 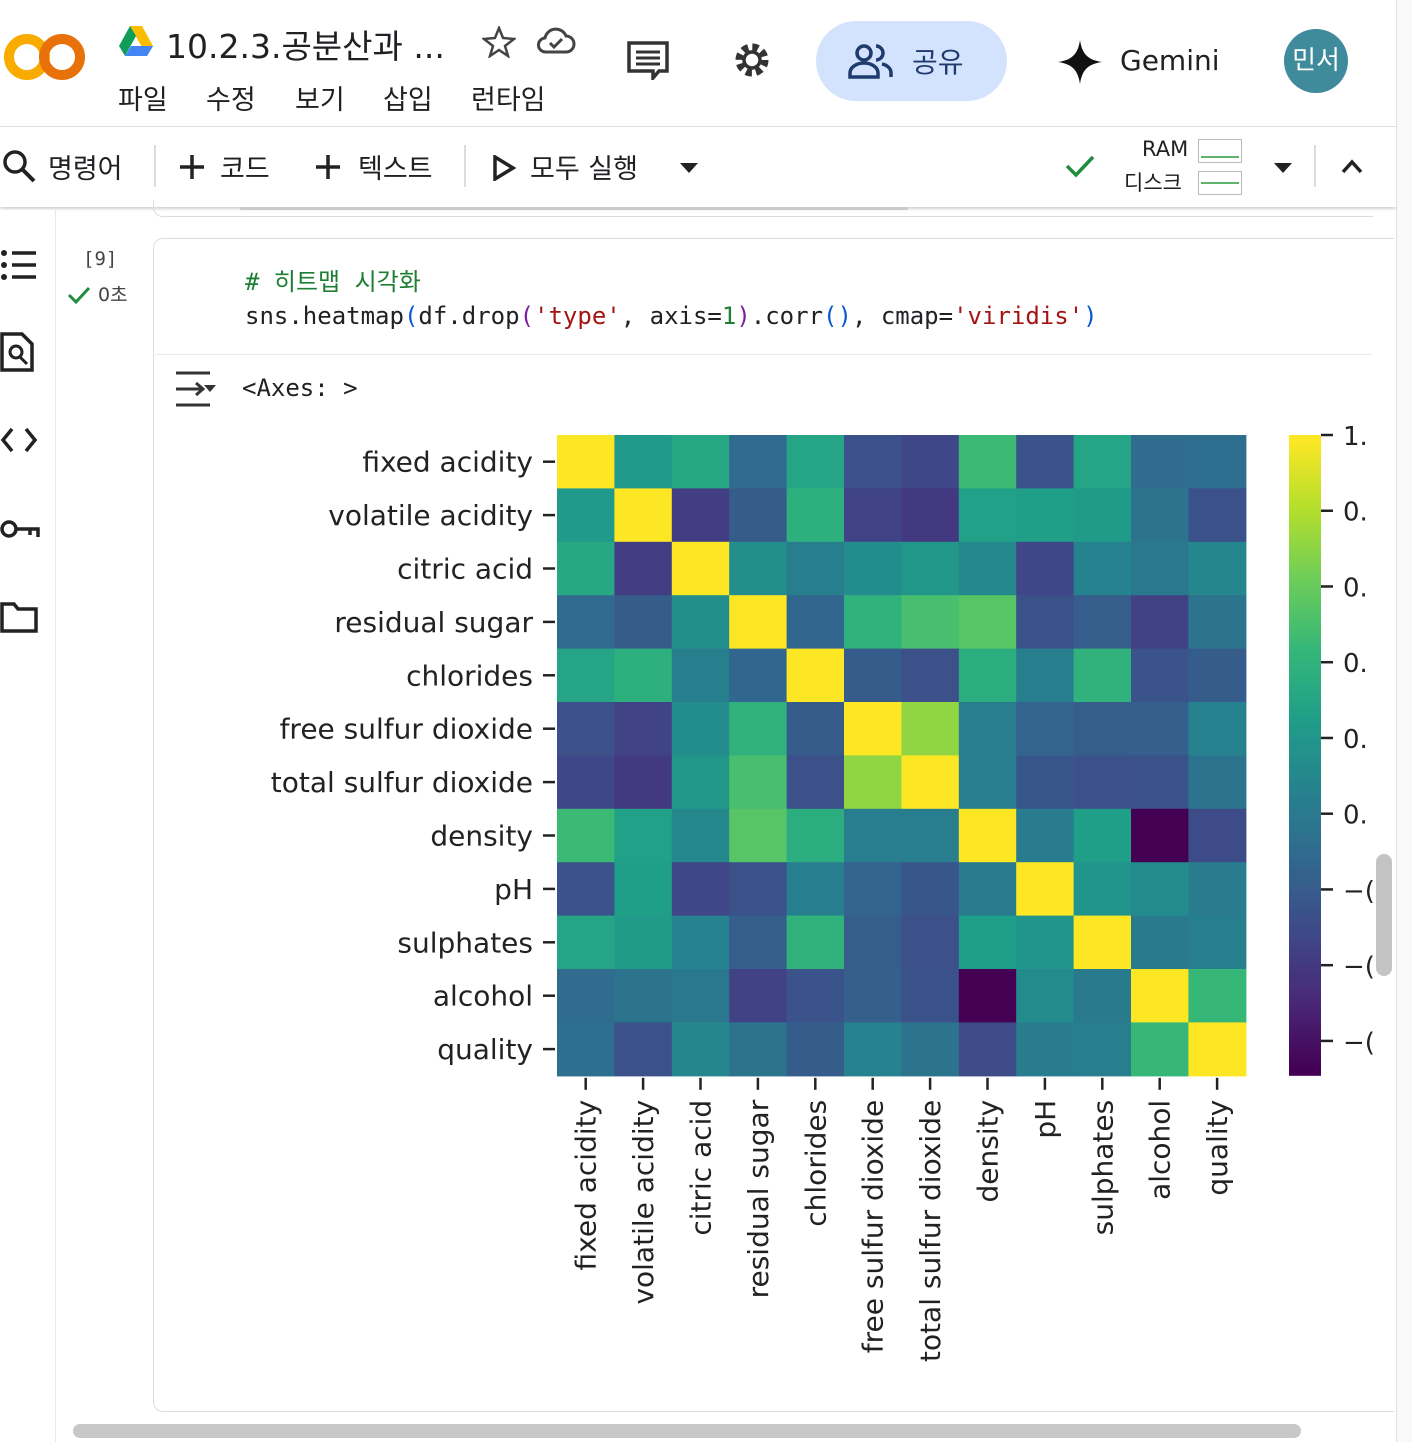 What do you see at coordinates (556, 41) in the screenshot?
I see `cloud-saved-icon` at bounding box center [556, 41].